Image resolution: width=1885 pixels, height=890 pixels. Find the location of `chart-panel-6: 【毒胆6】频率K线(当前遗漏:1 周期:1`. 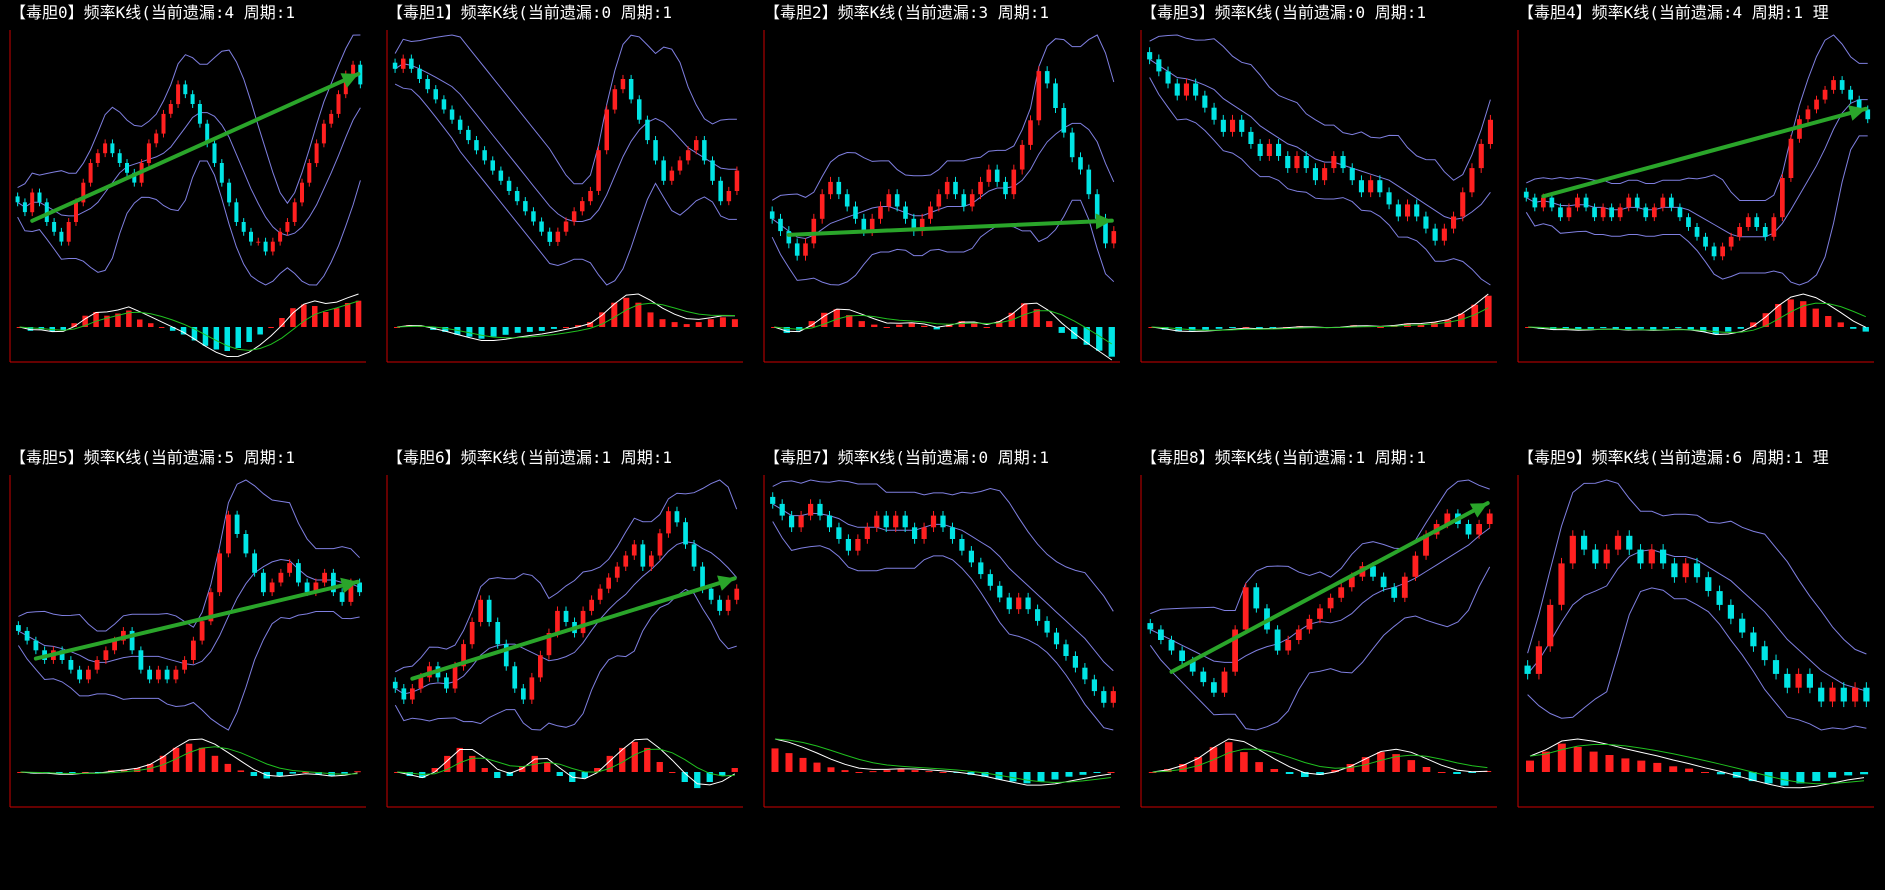

chart-panel-6: 【毒胆6】频率K线(当前遗漏:1 周期:1 is located at coordinates (565, 667).